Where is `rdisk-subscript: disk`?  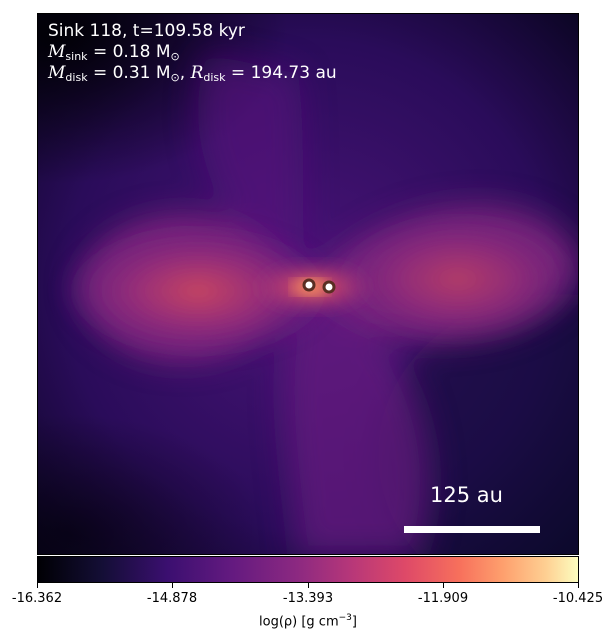
rdisk-subscript: disk is located at coordinates (214, 77).